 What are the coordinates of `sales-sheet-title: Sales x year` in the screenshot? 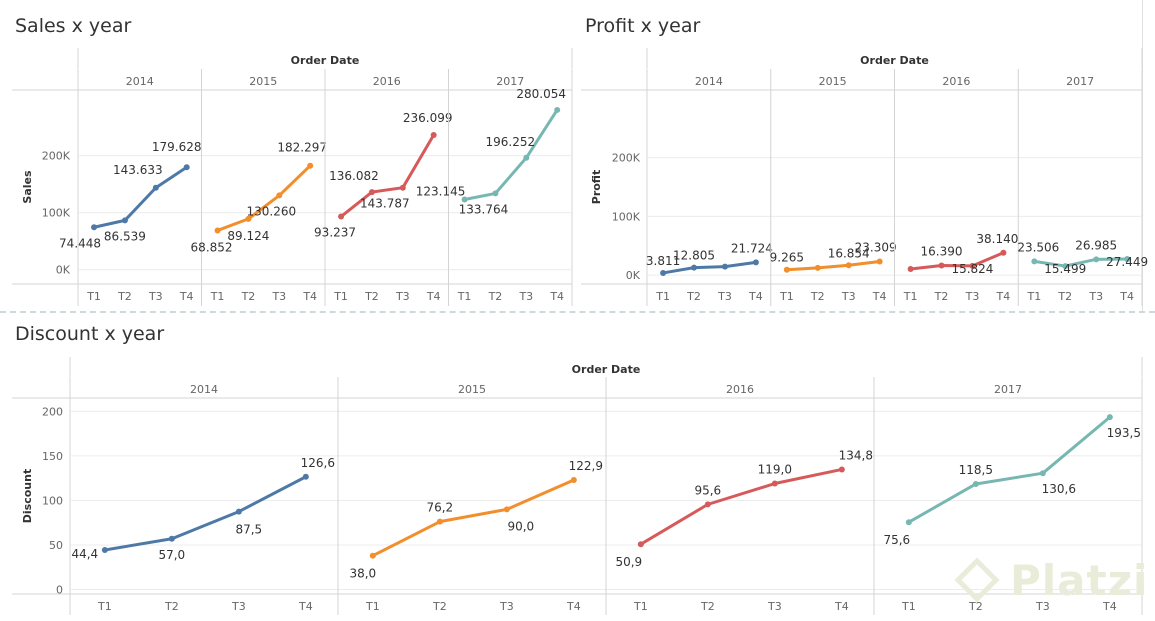 It's located at (73, 26).